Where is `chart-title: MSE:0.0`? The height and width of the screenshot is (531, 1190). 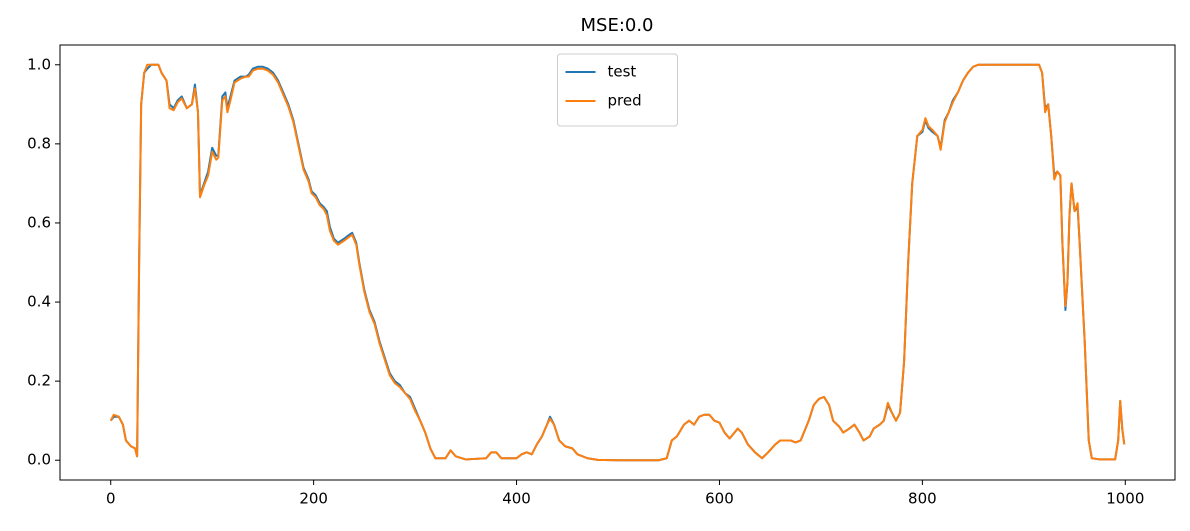
chart-title: MSE:0.0 is located at coordinates (616, 25).